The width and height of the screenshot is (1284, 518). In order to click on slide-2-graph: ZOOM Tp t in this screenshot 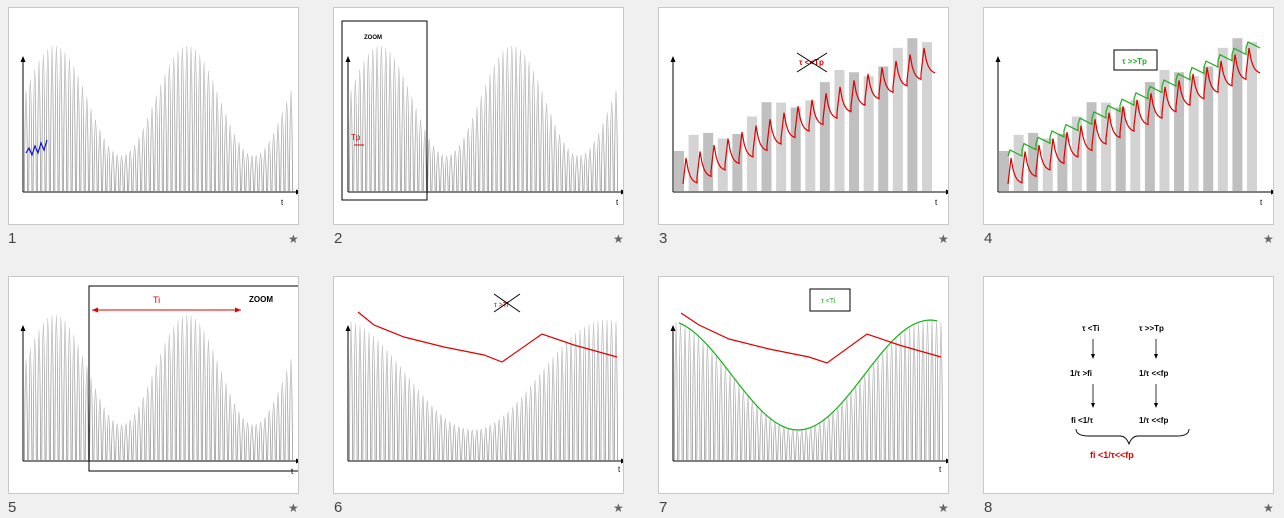, I will do `click(482, 113)`.